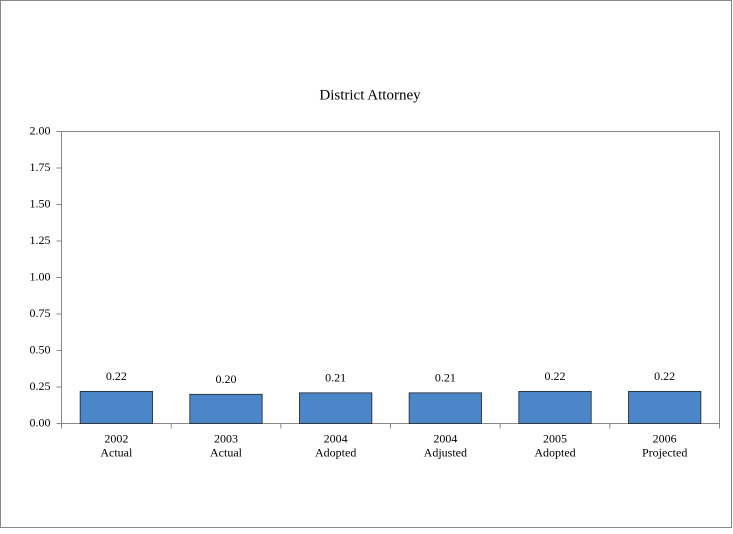 This screenshot has width=733, height=534. Describe the element at coordinates (40, 130) in the screenshot. I see `y-tick-label: 2.00` at that location.